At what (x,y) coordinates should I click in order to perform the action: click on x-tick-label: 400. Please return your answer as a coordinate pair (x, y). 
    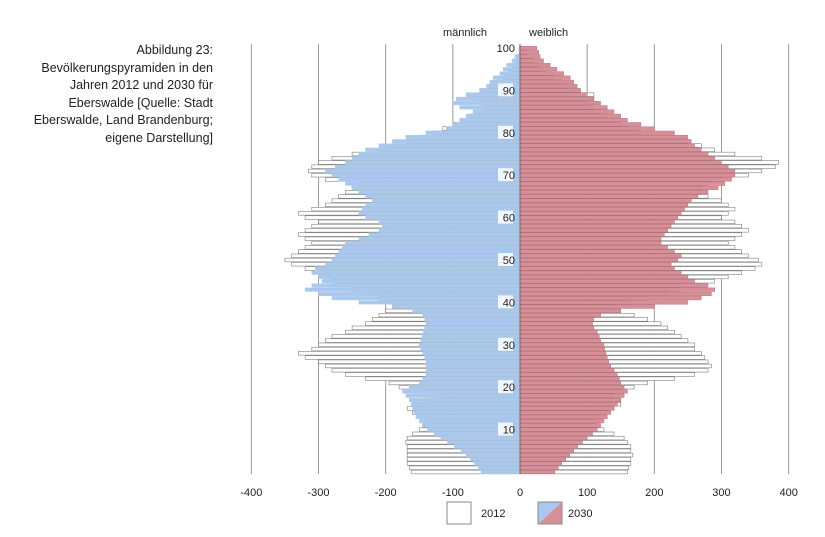
    Looking at the image, I should click on (788, 493).